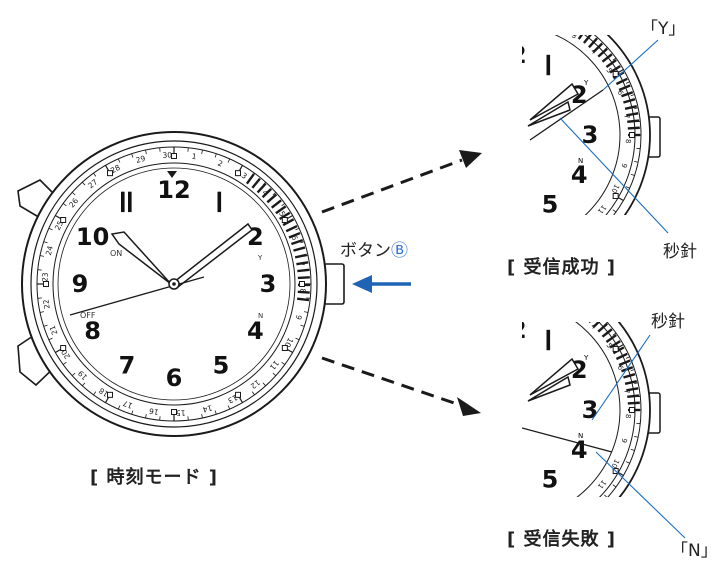 Image resolution: width=718 pixels, height=561 pixels. I want to click on minute-track-number: 29, so click(479, 21).